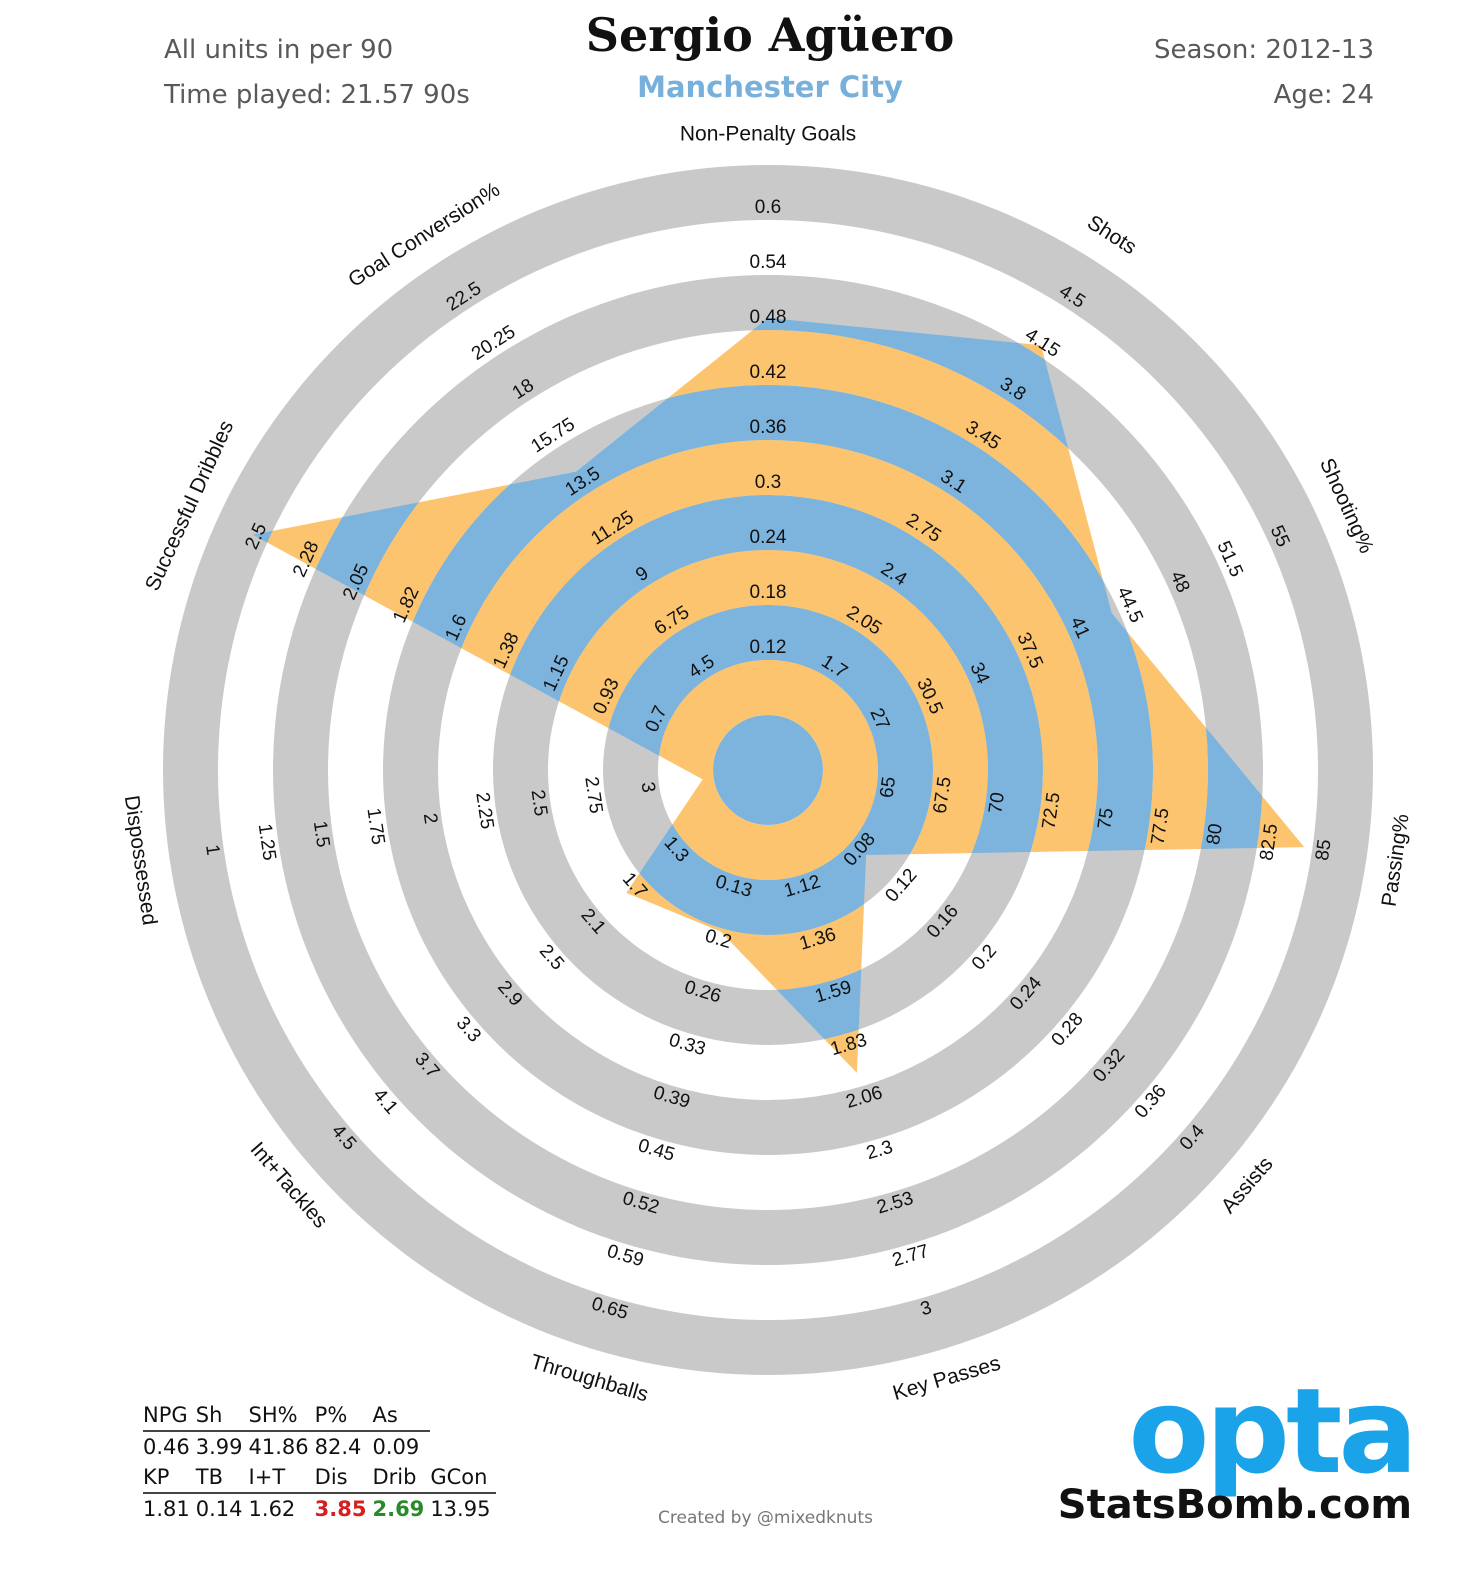 The image size is (1460, 1575). What do you see at coordinates (1215, 834) in the screenshot?
I see `tick-label: 80` at bounding box center [1215, 834].